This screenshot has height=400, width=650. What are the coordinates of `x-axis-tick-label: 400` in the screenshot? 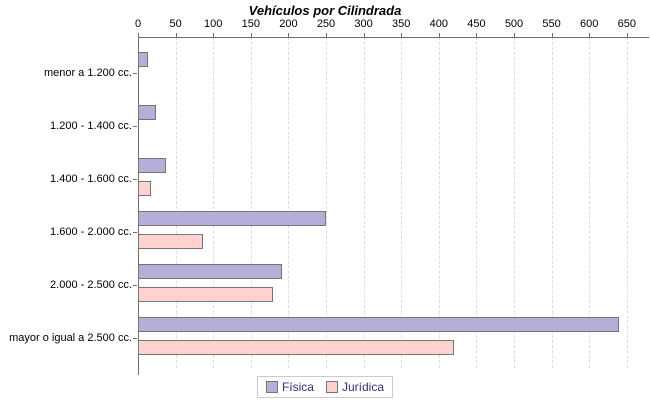 It's located at (438, 24).